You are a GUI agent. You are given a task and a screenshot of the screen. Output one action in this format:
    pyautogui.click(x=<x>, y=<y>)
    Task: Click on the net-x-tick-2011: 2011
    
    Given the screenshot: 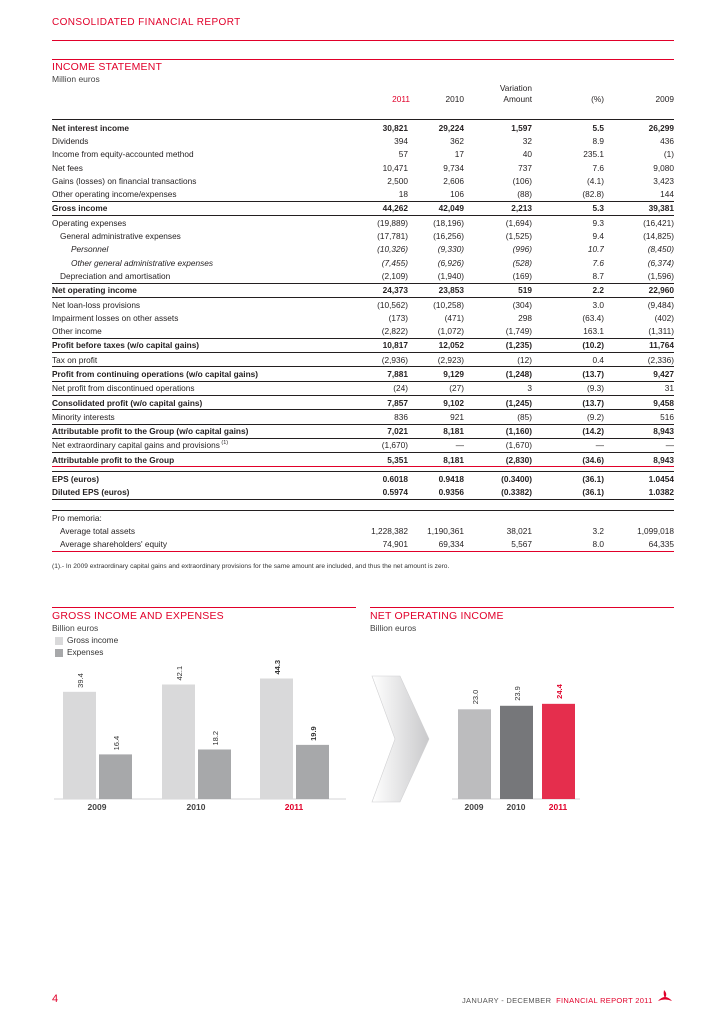 What is the action you would take?
    pyautogui.click(x=558, y=807)
    